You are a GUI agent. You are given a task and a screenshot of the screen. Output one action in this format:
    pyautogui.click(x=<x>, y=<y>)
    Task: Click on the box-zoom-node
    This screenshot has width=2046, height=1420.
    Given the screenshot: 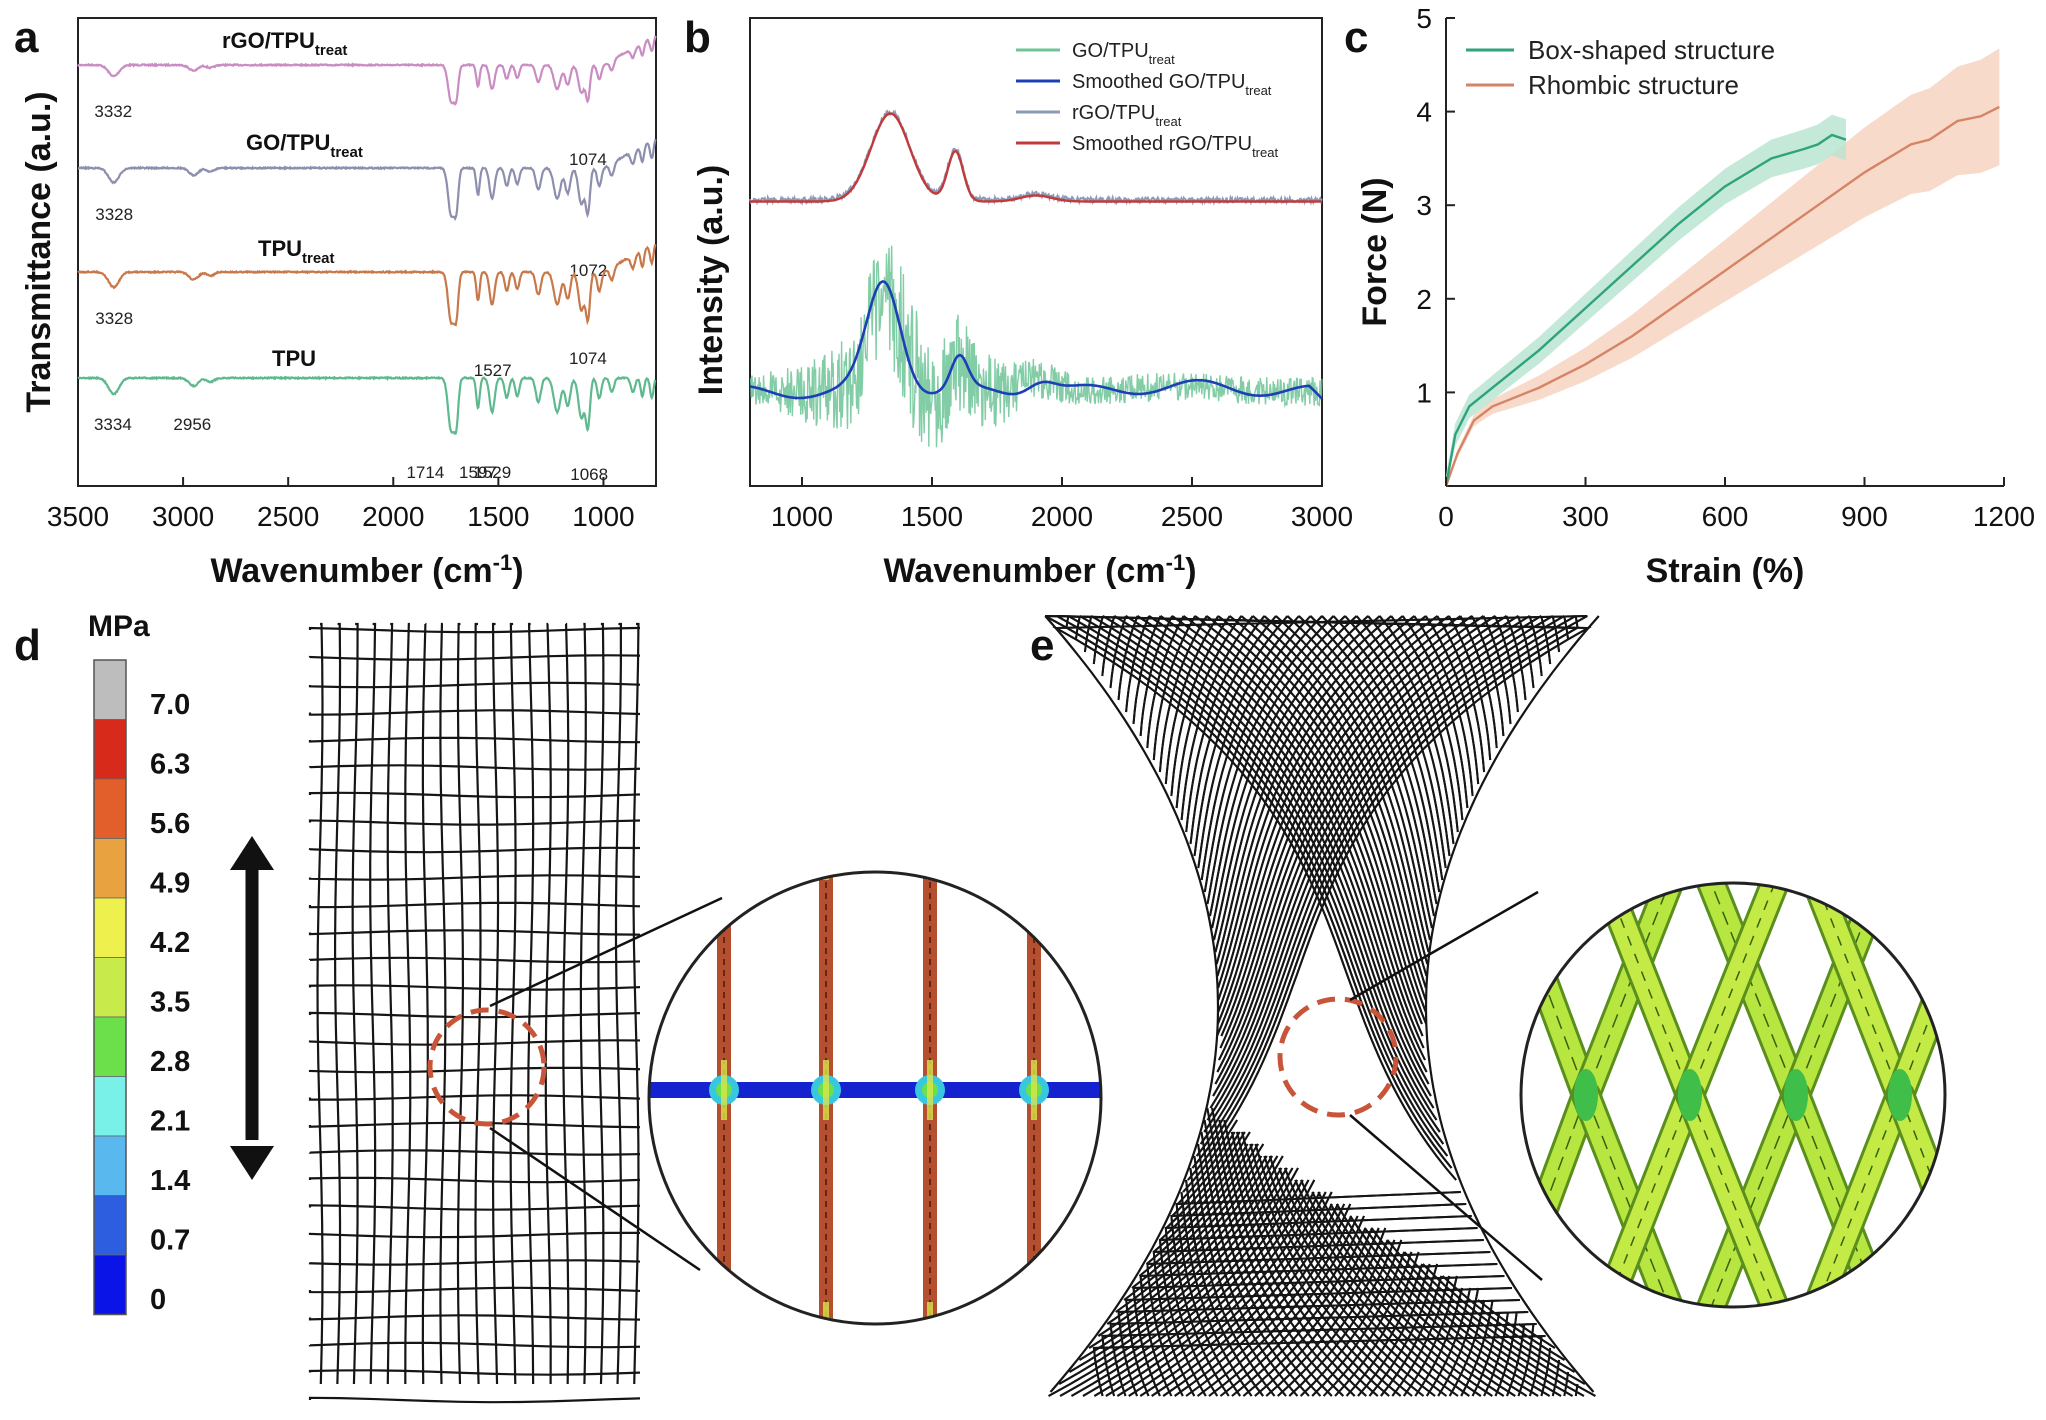 What is the action you would take?
    pyautogui.click(x=724, y=1320)
    